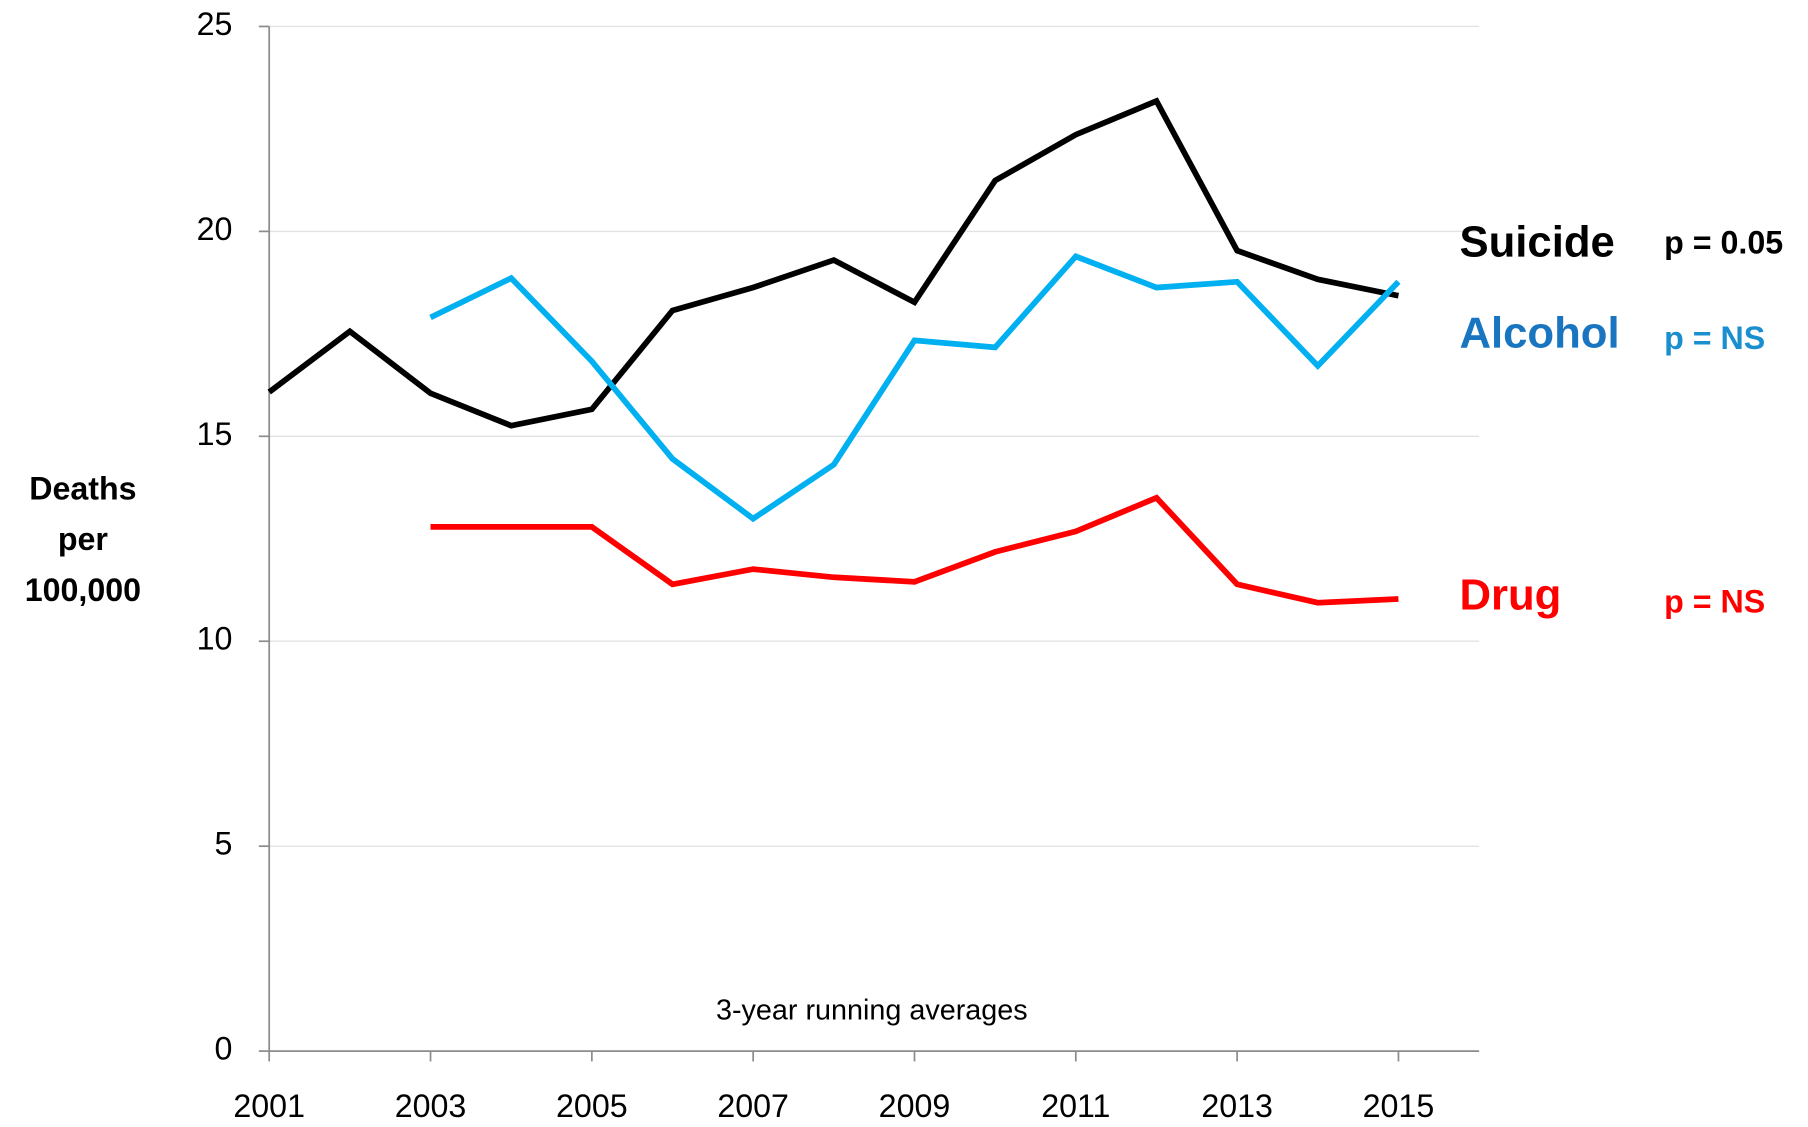 The width and height of the screenshot is (1808, 1127). Describe the element at coordinates (215, 434) in the screenshot. I see `y-tick-label: 15` at that location.